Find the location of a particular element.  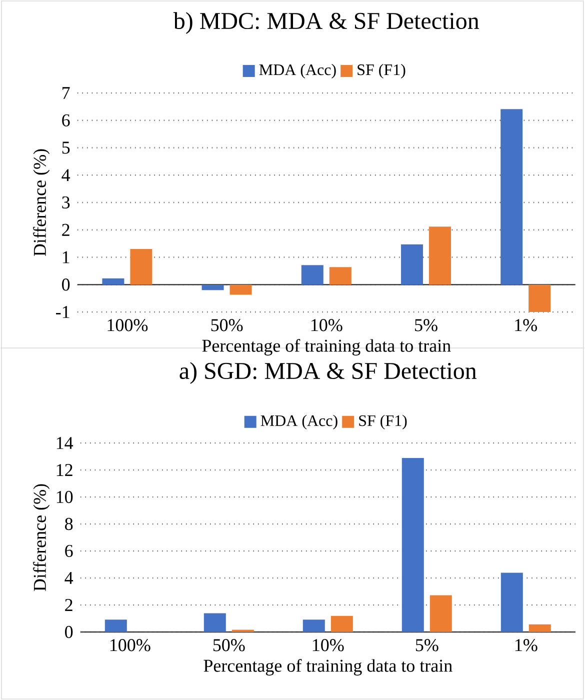

y-tick-label: 12 is located at coordinates (64, 470).